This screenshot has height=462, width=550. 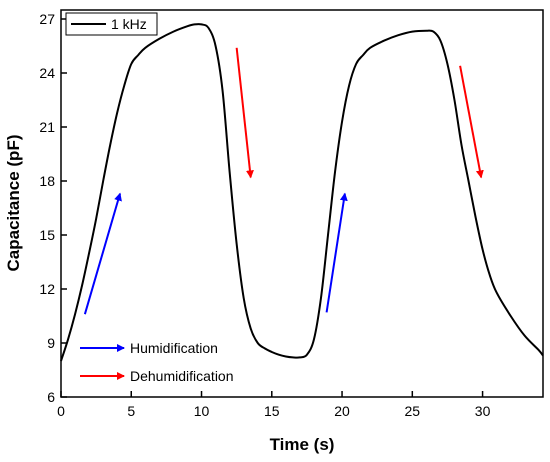 I want to click on y-tick-label: 6, so click(x=51, y=397).